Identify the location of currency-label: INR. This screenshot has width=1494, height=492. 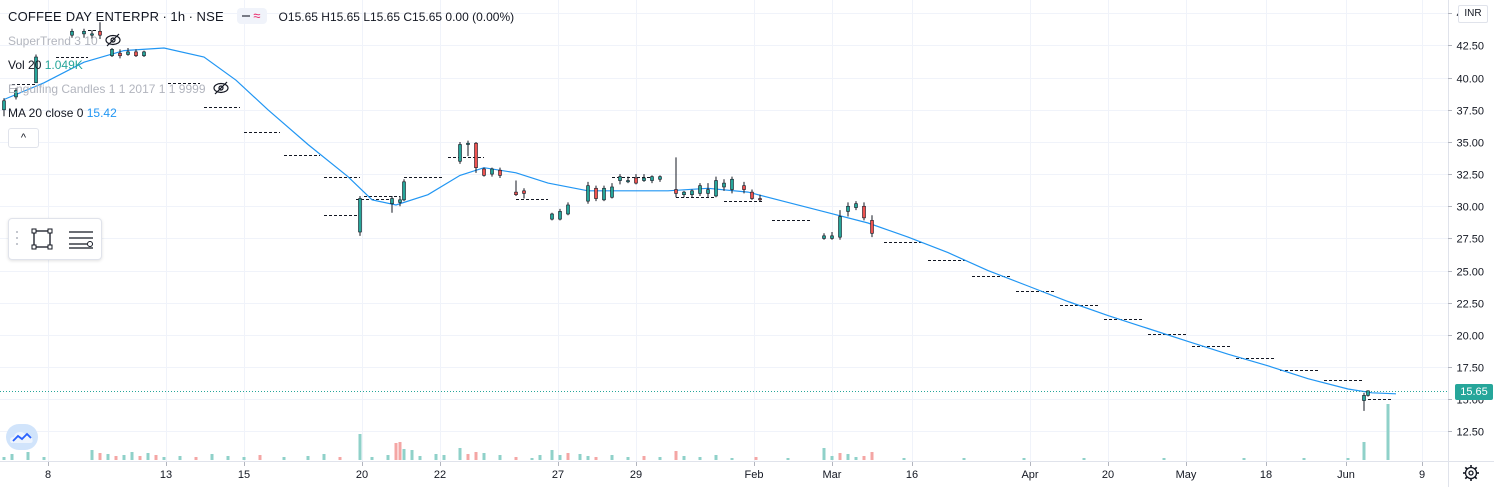
(1473, 14).